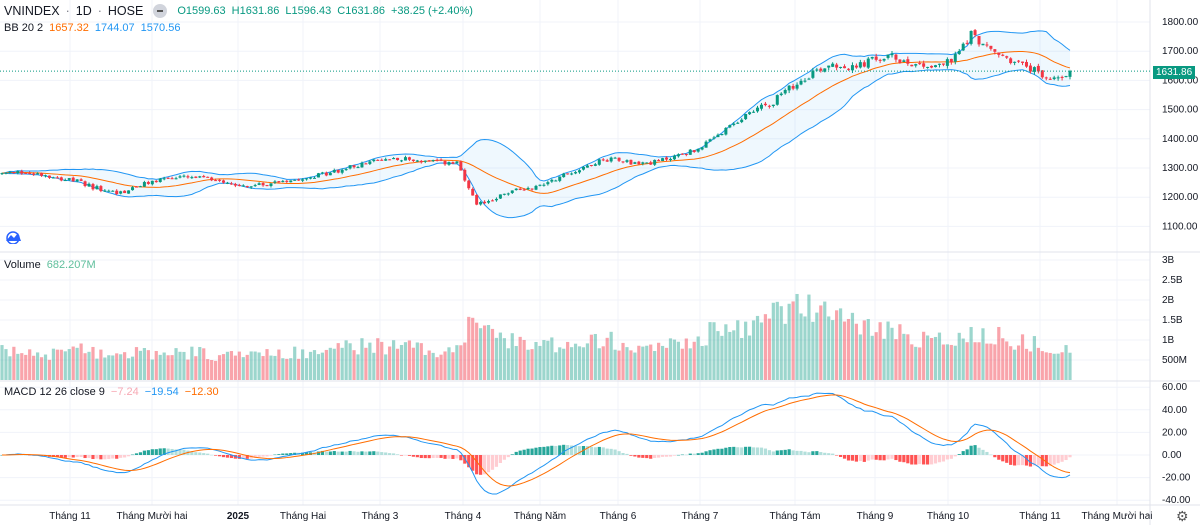 The image size is (1200, 525). What do you see at coordinates (1182, 516) in the screenshot?
I see `settings-gear-icon: ⚙` at bounding box center [1182, 516].